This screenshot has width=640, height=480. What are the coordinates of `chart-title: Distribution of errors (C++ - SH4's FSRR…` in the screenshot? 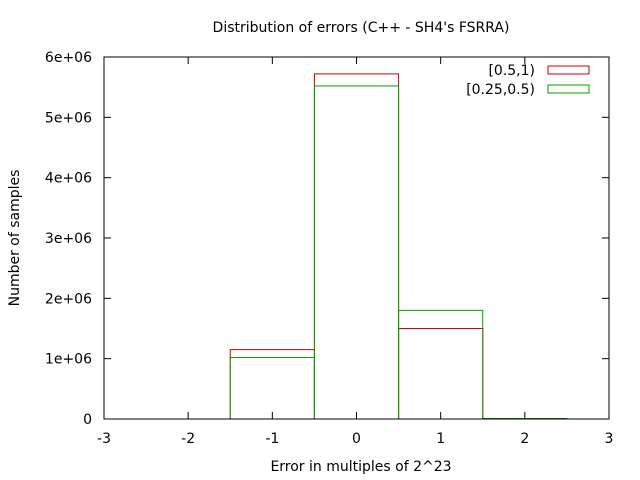 It's located at (361, 28).